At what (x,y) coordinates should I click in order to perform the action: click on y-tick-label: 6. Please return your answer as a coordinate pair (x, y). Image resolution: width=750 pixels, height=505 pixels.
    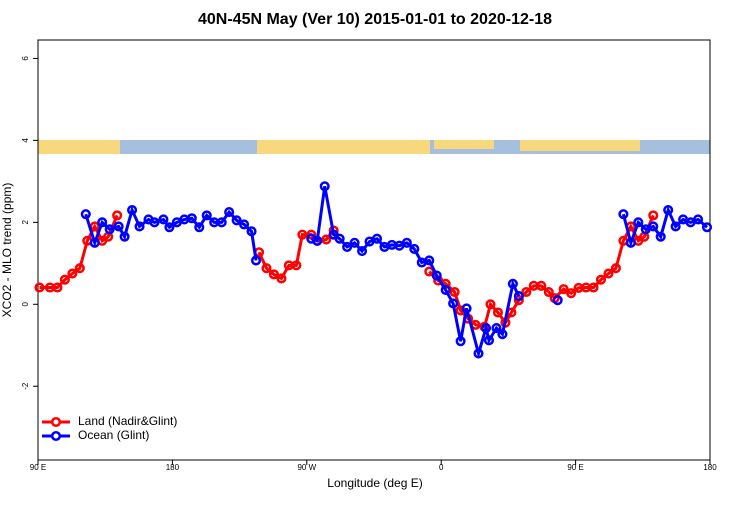
    Looking at the image, I should click on (25, 58).